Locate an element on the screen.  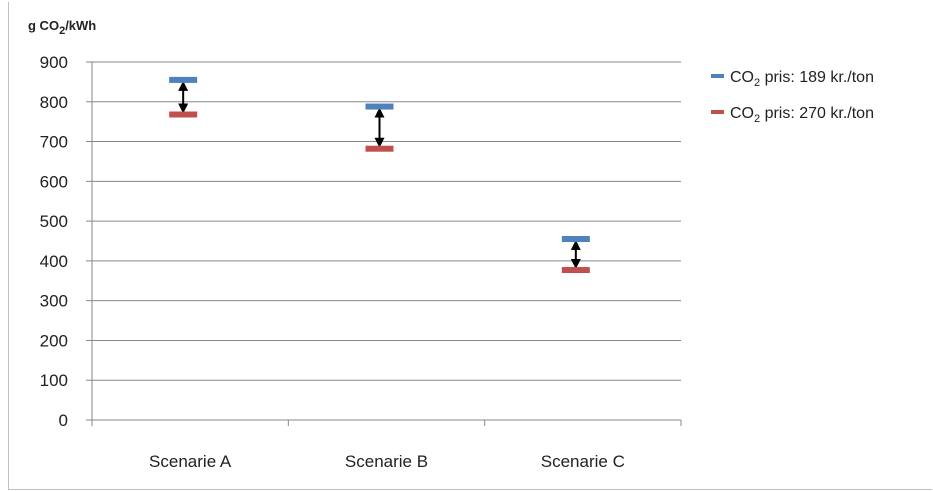
y-tick-label: 400 is located at coordinates (54, 261).